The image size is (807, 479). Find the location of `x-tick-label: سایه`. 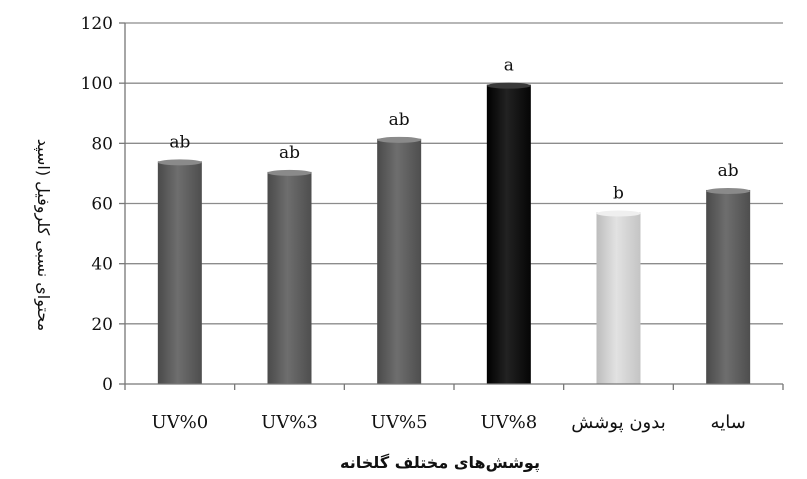

x-tick-label: سایه is located at coordinates (728, 422).